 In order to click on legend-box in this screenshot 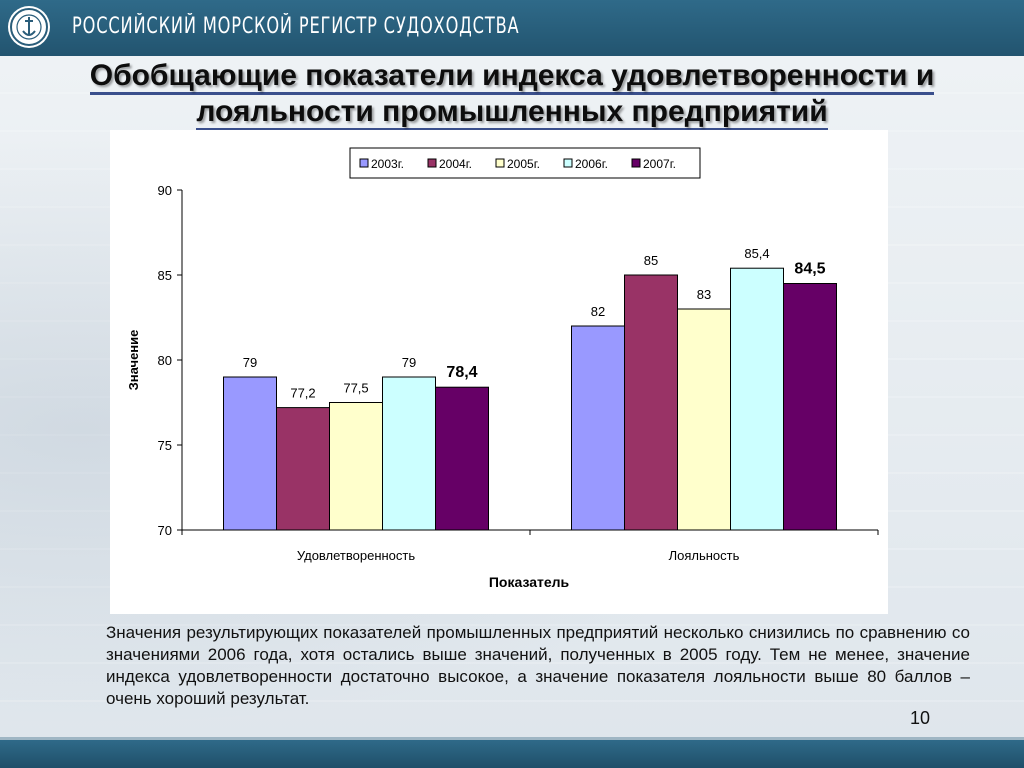, I will do `click(525, 163)`.